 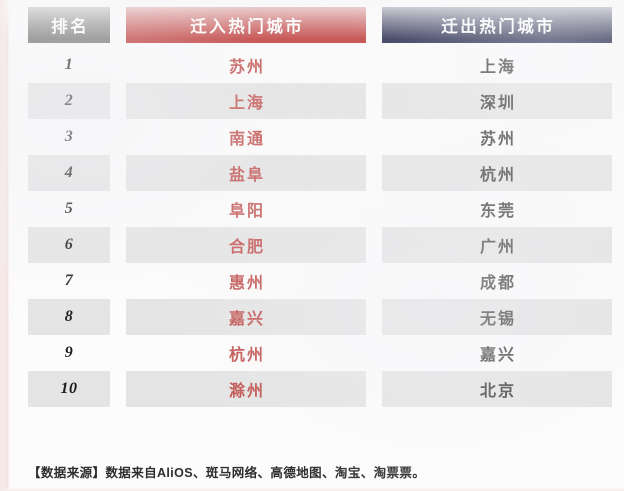 I want to click on column-header-inflow-cities: 迁入热门城市, so click(x=246, y=25).